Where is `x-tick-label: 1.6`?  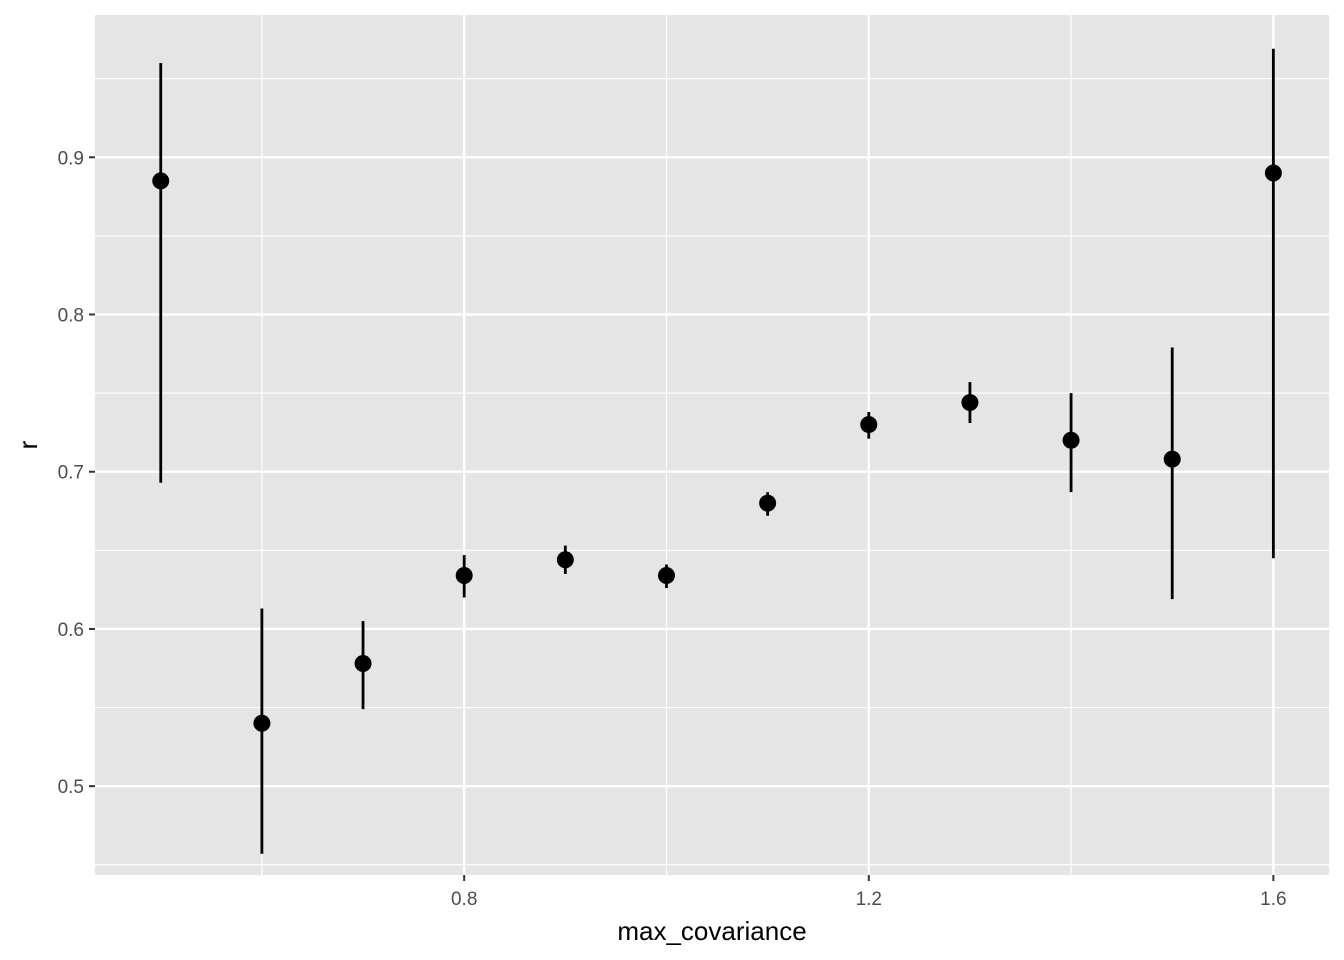
x-tick-label: 1.6 is located at coordinates (1273, 899).